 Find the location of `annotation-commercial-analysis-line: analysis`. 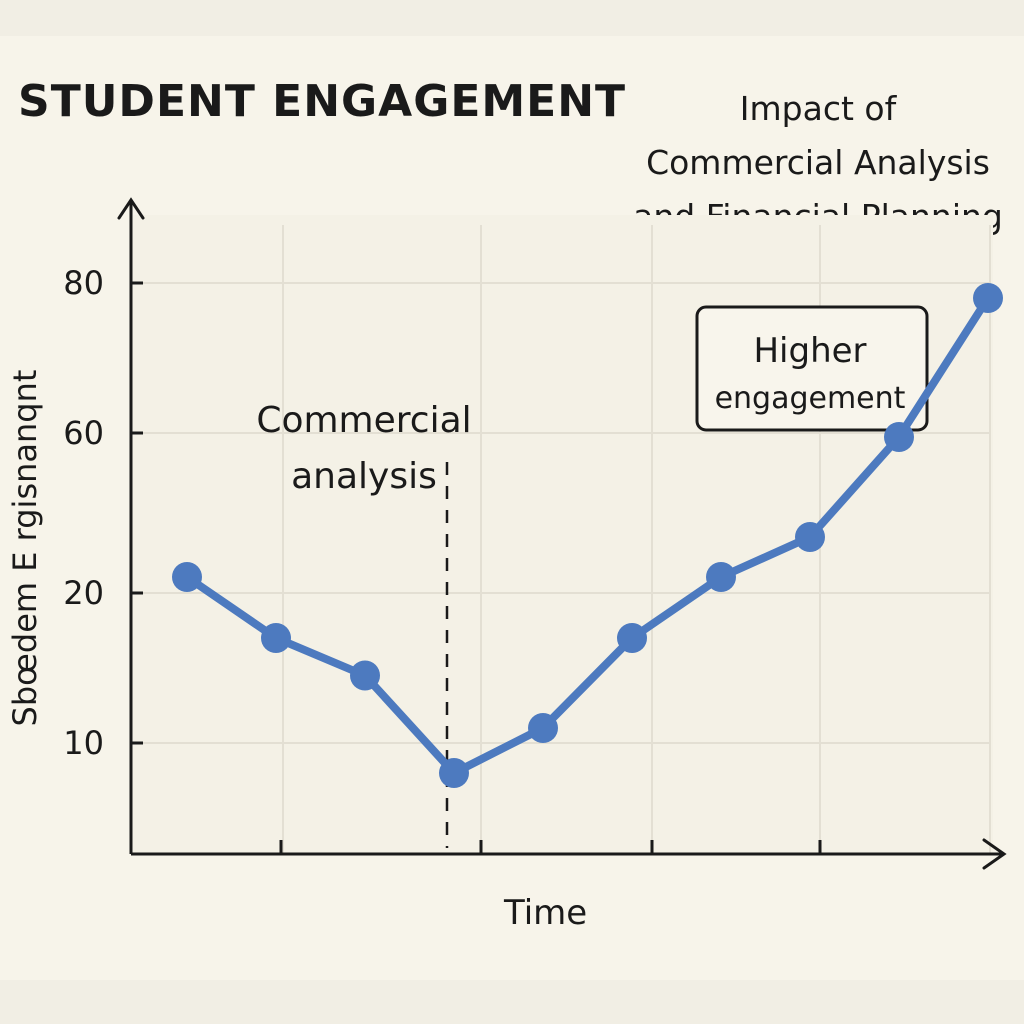

annotation-commercial-analysis-line: analysis is located at coordinates (364, 476).